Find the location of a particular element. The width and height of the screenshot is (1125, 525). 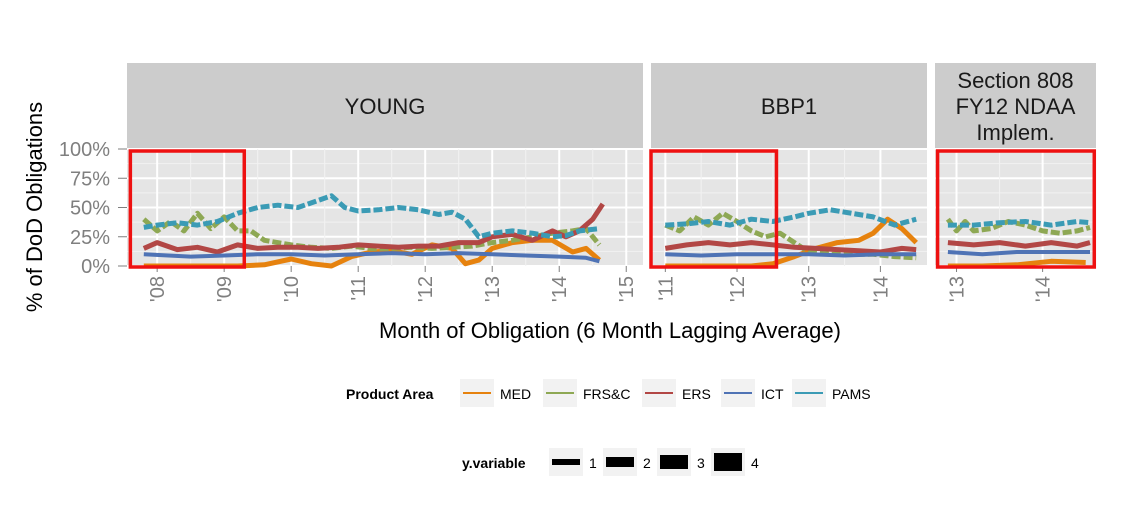

facet-strip-title-line: FY12 NDAA is located at coordinates (1016, 106).